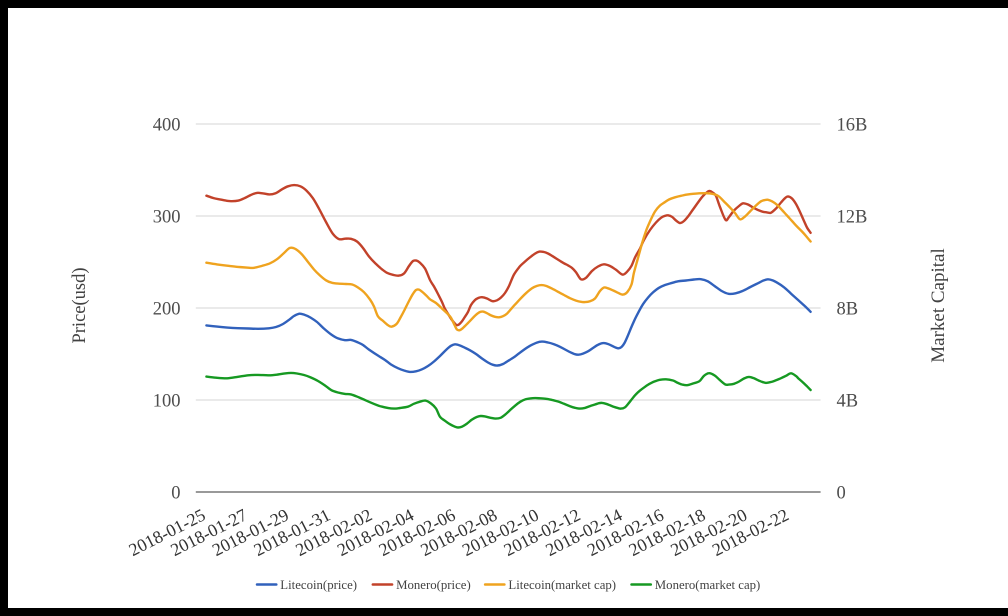 This screenshot has height=616, width=1008. What do you see at coordinates (708, 585) in the screenshot?
I see `svg-text: Monero(market cap)` at bounding box center [708, 585].